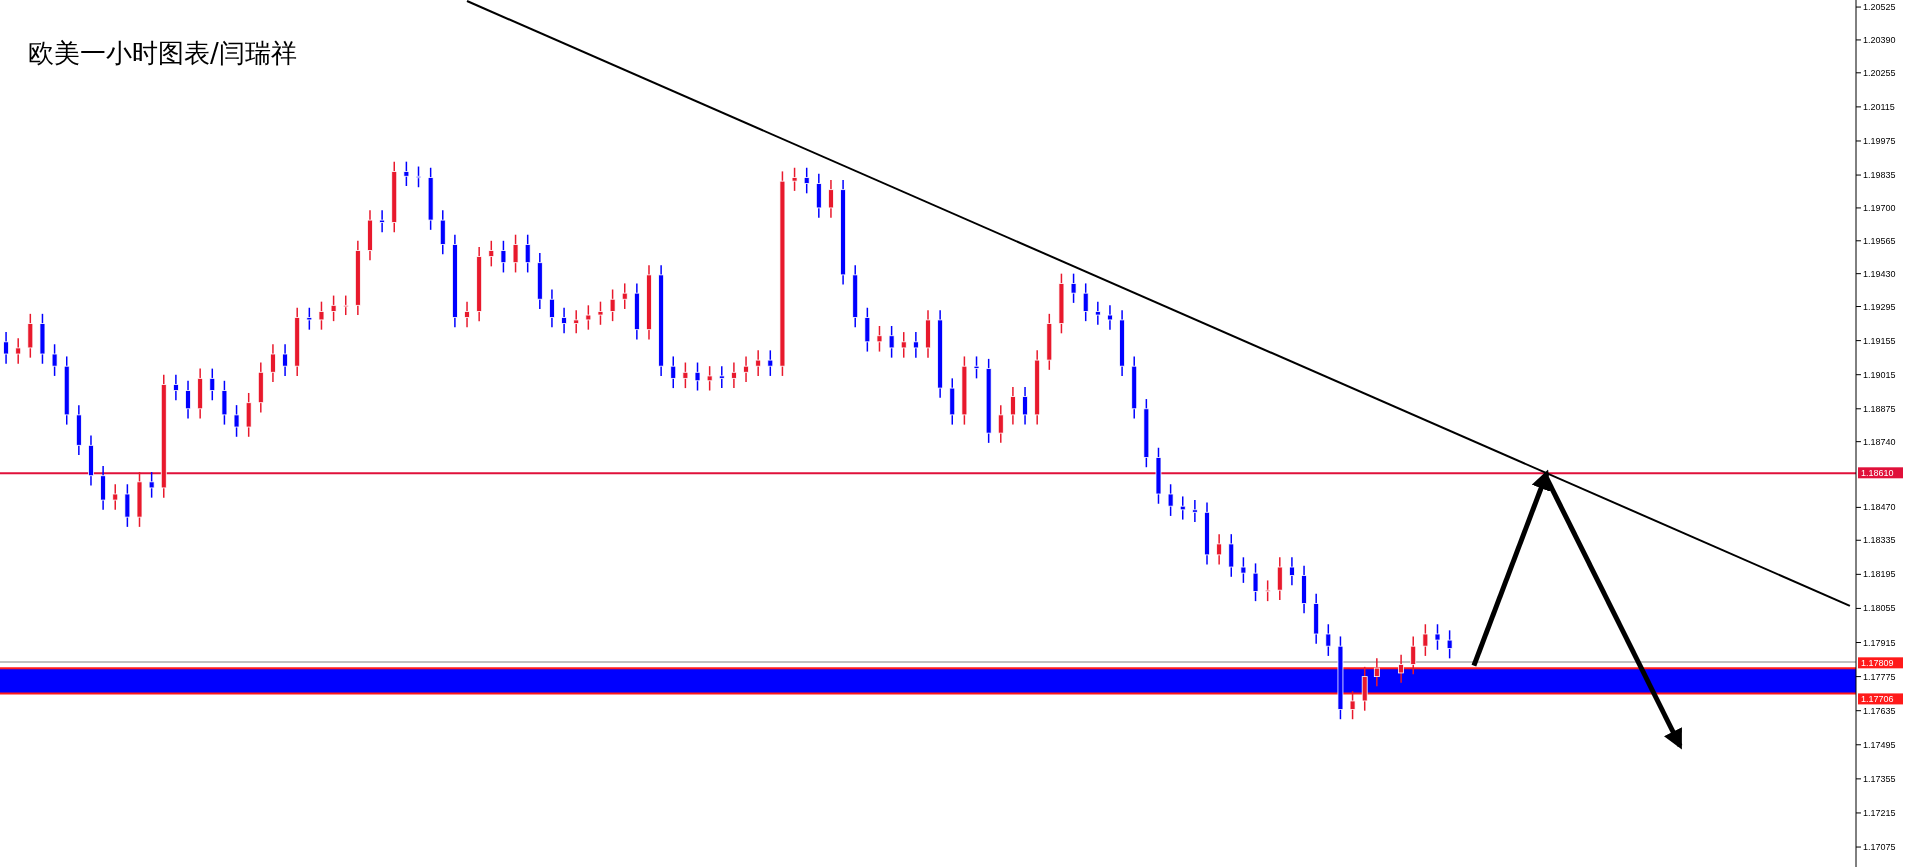 This screenshot has width=1905, height=867. What do you see at coordinates (1879, 540) in the screenshot?
I see `y-tick-label: 1.18335` at bounding box center [1879, 540].